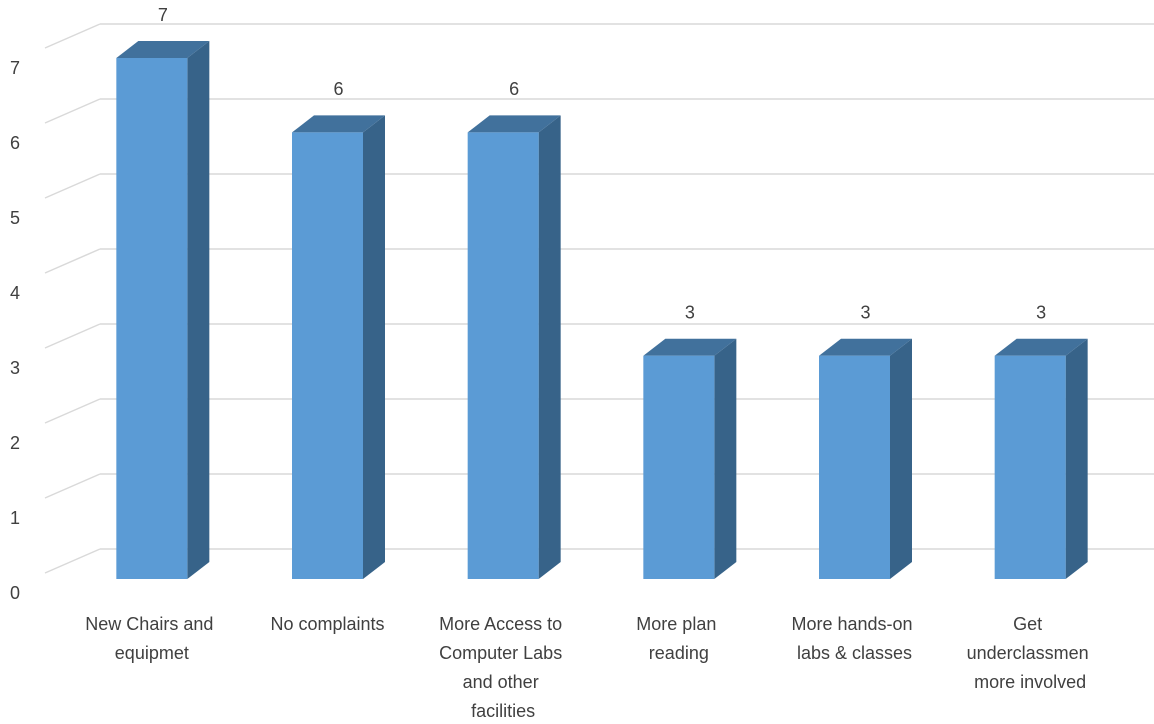  What do you see at coordinates (151, 638) in the screenshot?
I see `x-tick-label: New Chairs and equipmet` at bounding box center [151, 638].